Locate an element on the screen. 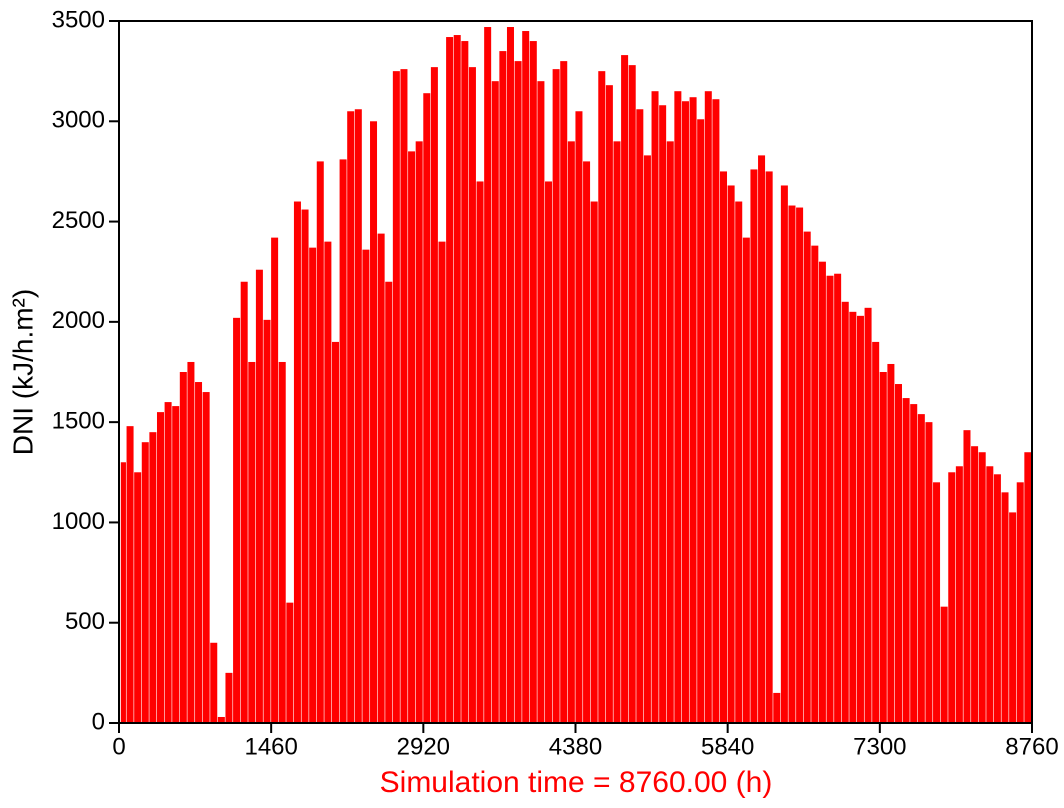 This screenshot has width=1064, height=808. y-tick-label: 500 is located at coordinates (85, 621).